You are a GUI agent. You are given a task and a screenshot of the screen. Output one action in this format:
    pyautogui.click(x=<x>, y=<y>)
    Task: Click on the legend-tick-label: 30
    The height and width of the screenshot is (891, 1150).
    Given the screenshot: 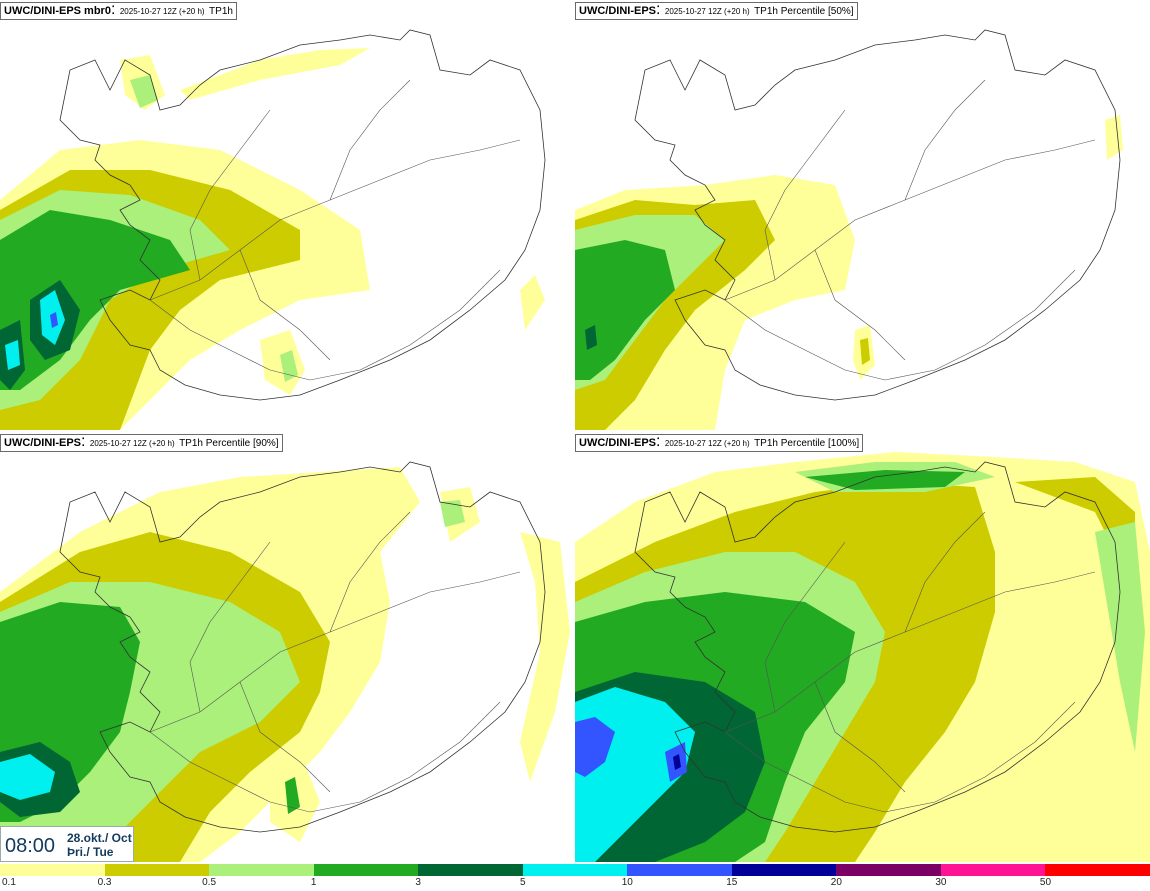 What is the action you would take?
    pyautogui.click(x=941, y=882)
    